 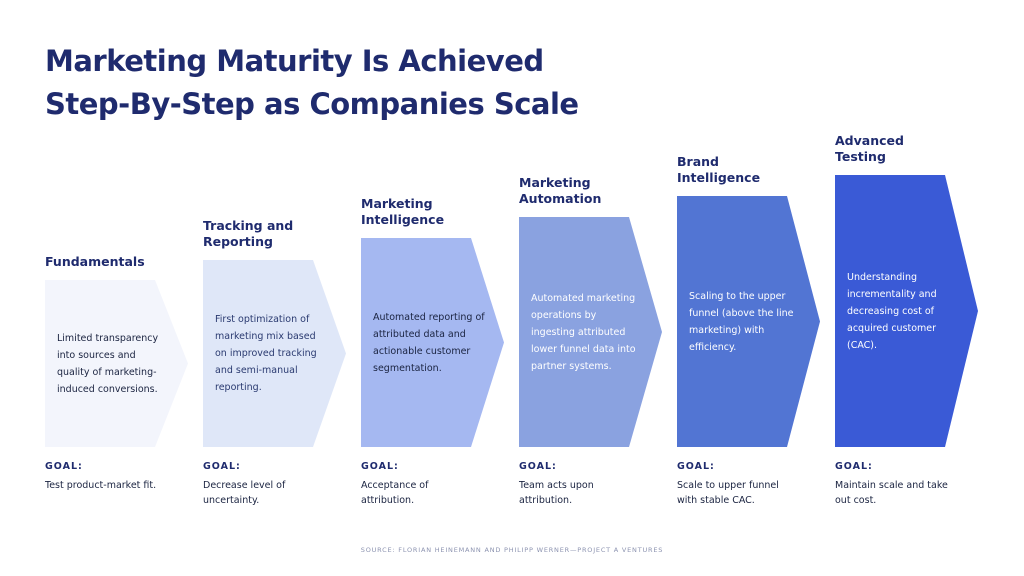 I want to click on step-label: Advanced Testing, so click(x=869, y=148).